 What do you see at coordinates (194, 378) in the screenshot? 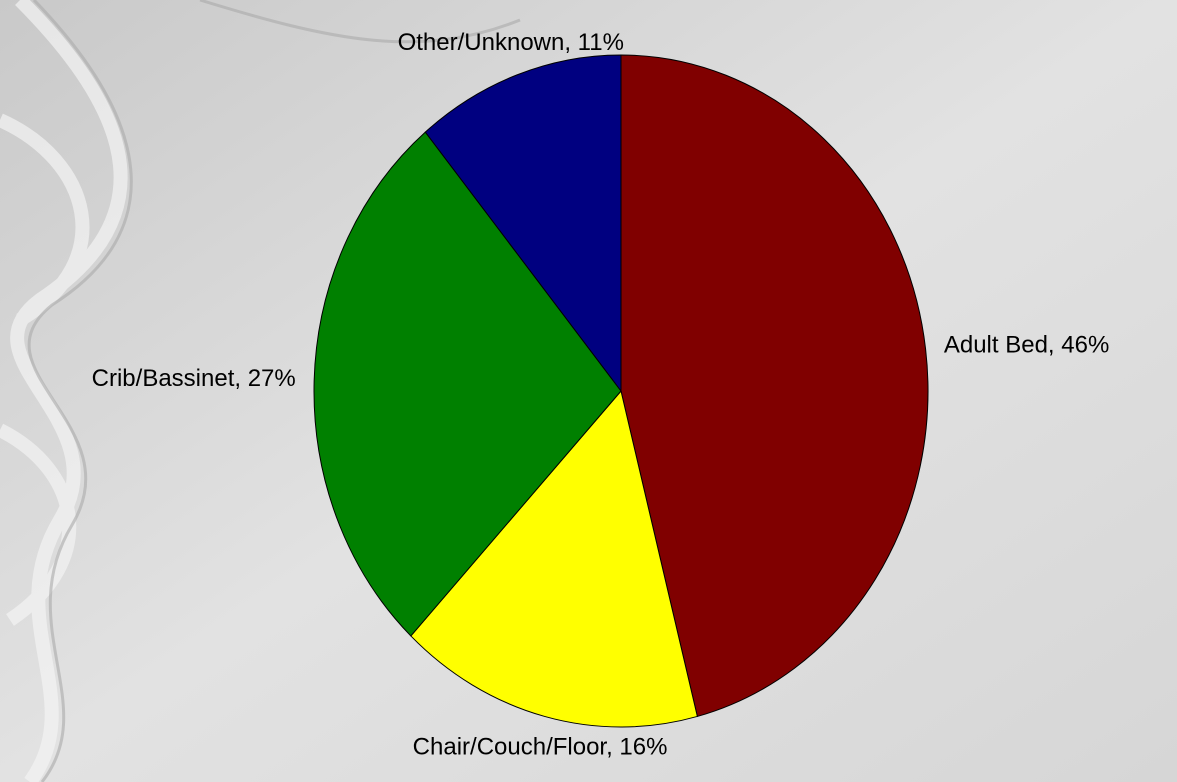
I see `slice-label: Crib/Bassinet, 27%` at bounding box center [194, 378].